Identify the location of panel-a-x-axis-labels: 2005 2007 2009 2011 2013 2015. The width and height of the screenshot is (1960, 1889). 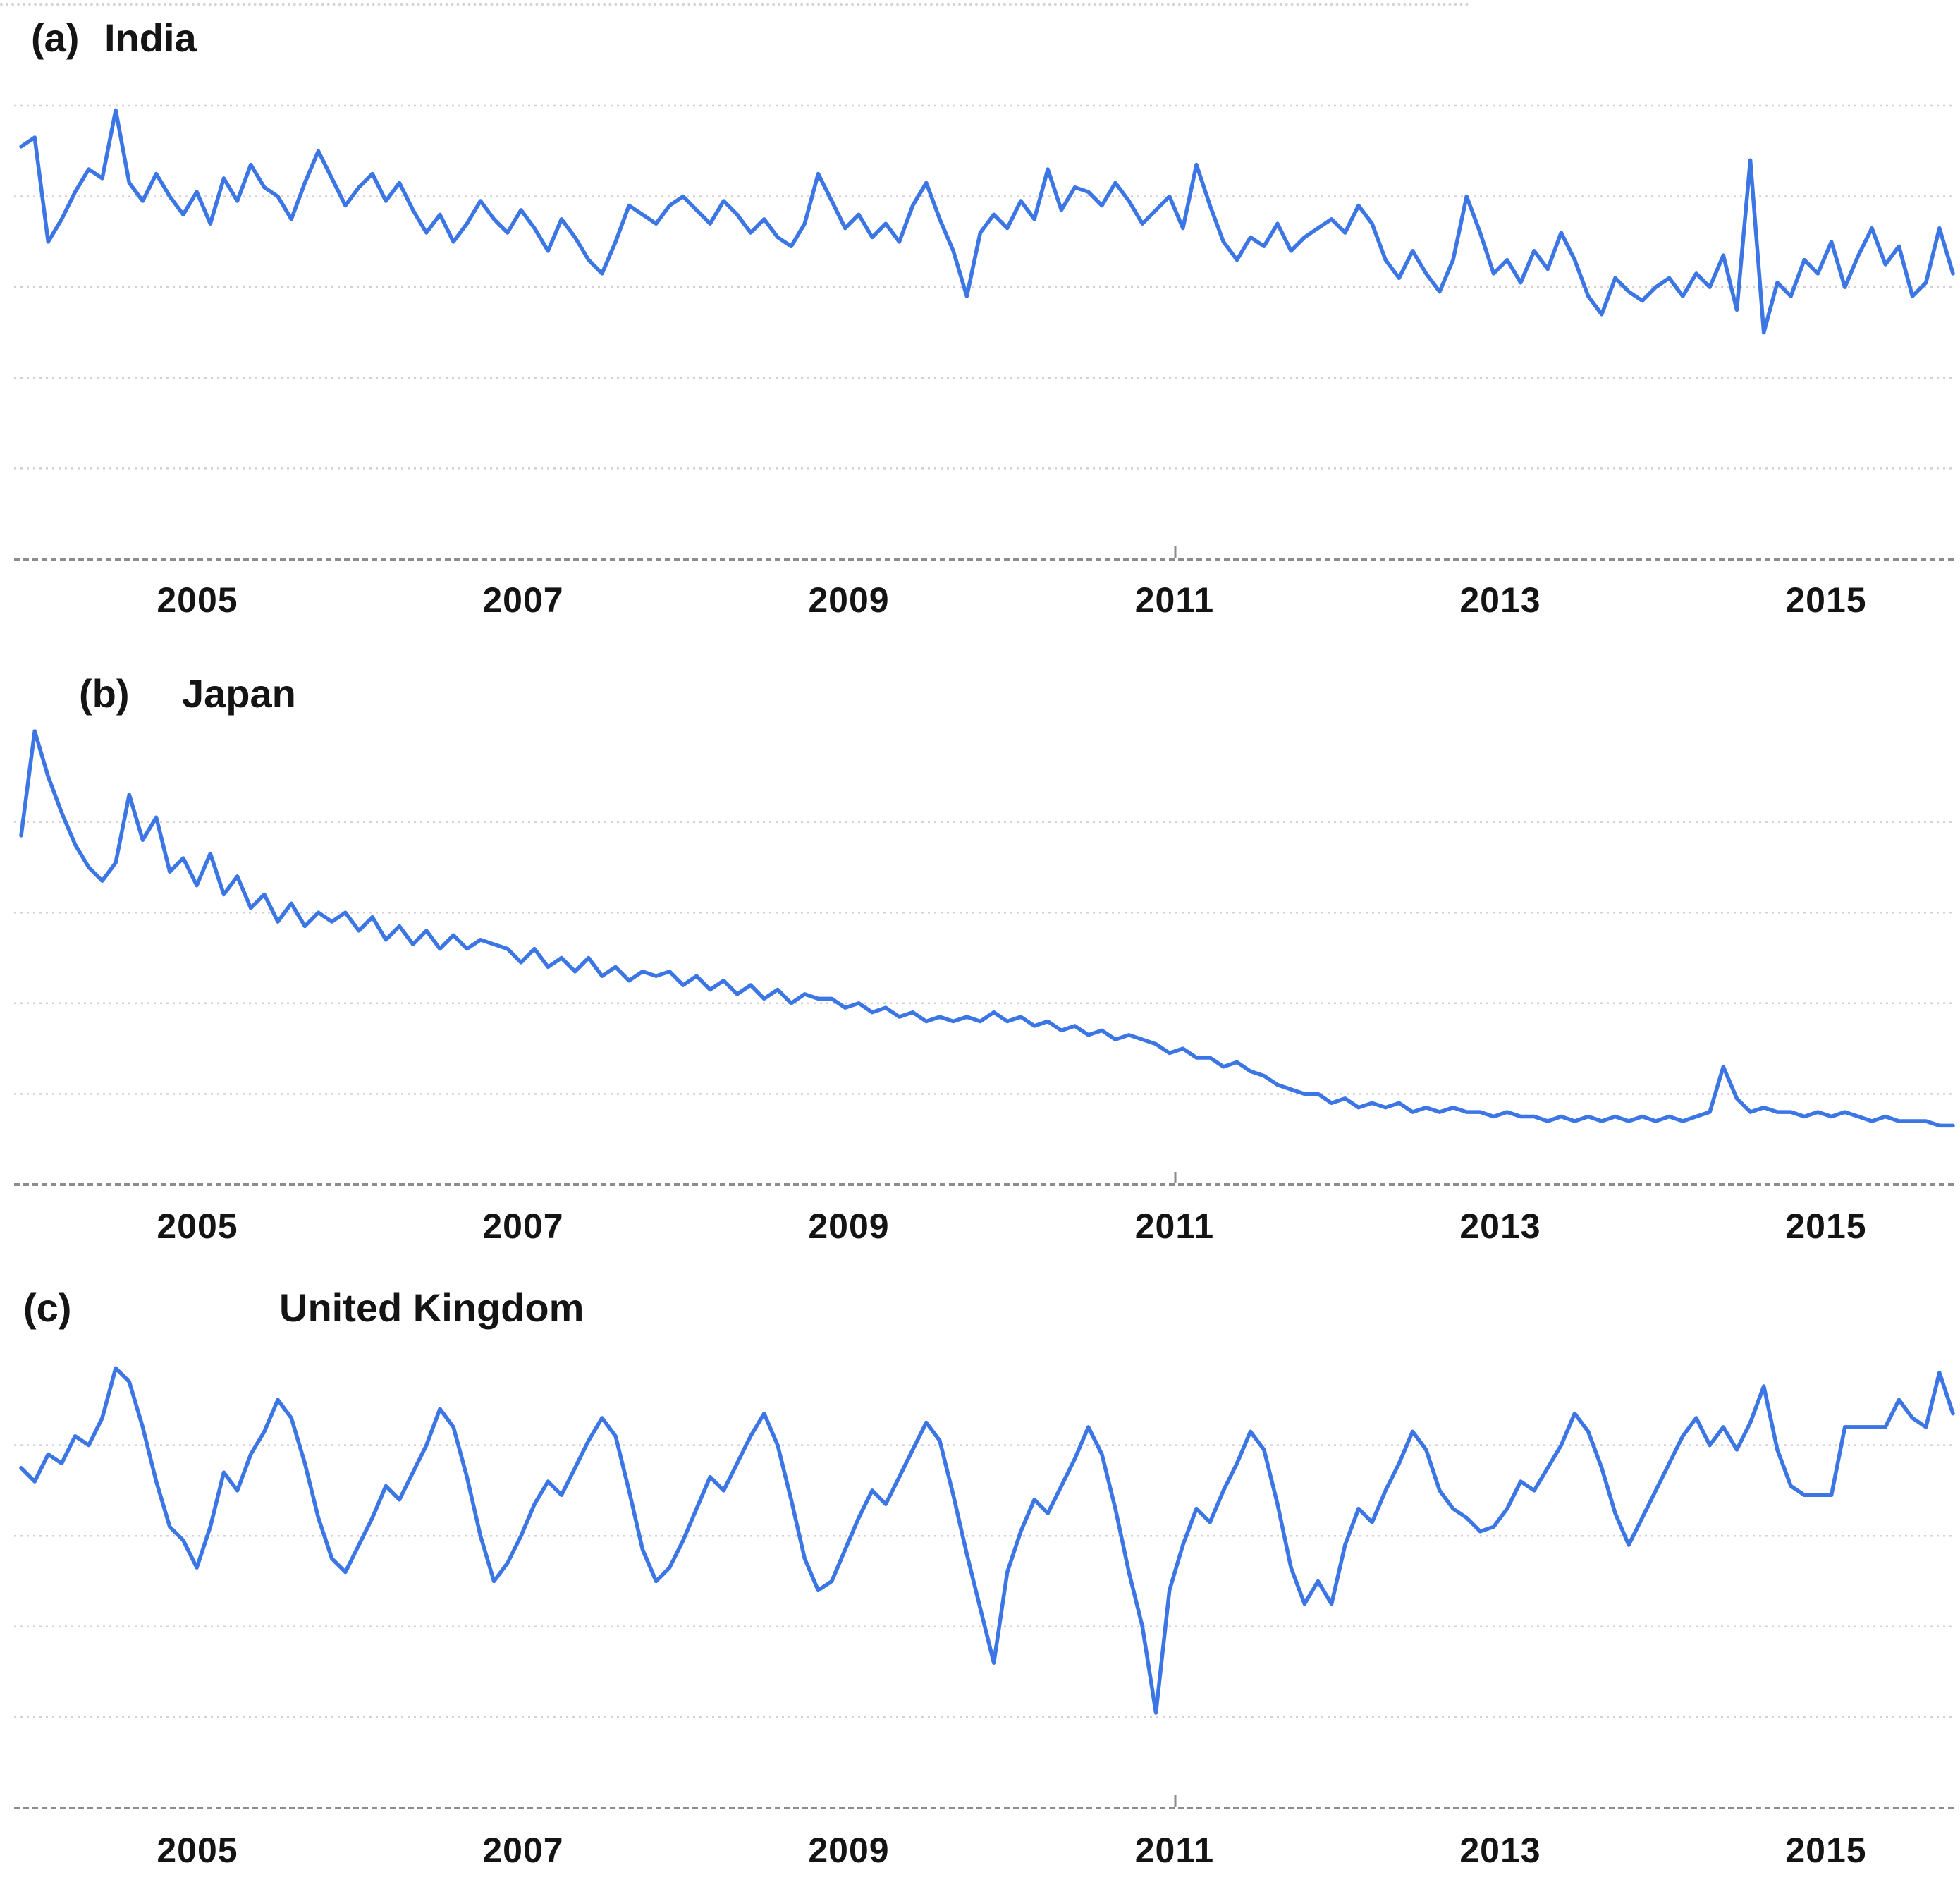
(980, 601).